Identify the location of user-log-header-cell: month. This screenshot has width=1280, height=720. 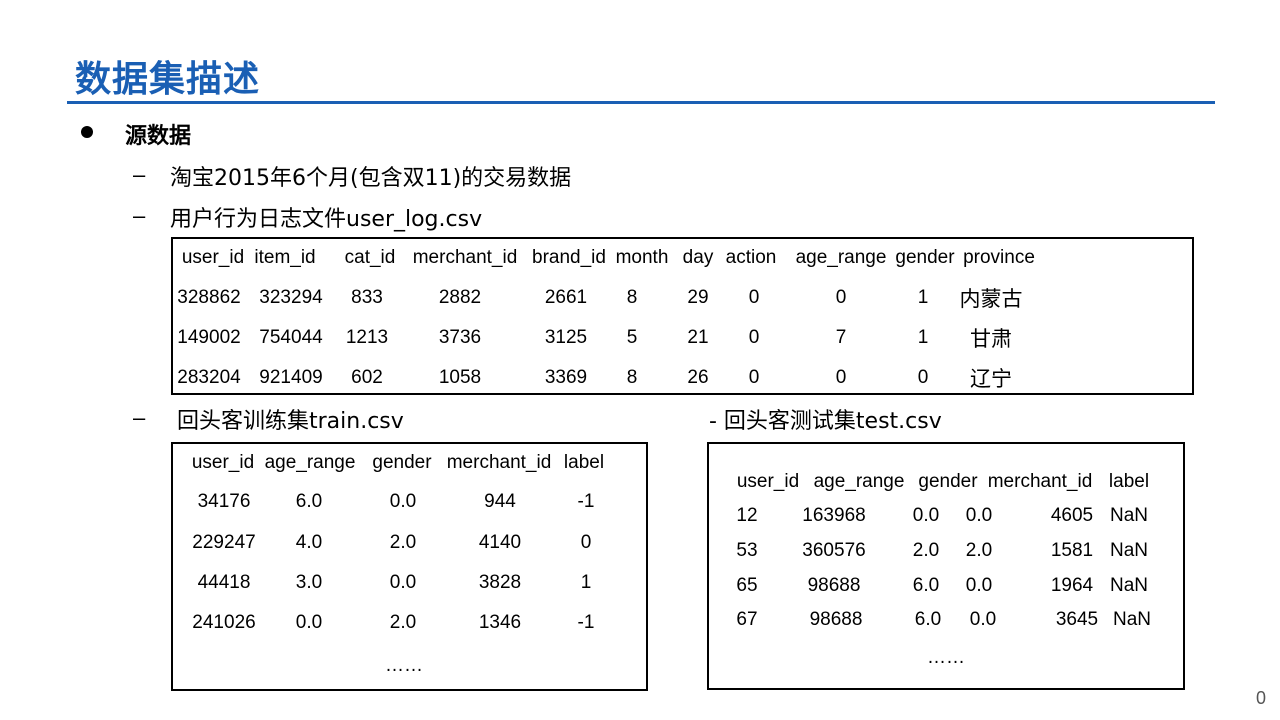
(642, 257).